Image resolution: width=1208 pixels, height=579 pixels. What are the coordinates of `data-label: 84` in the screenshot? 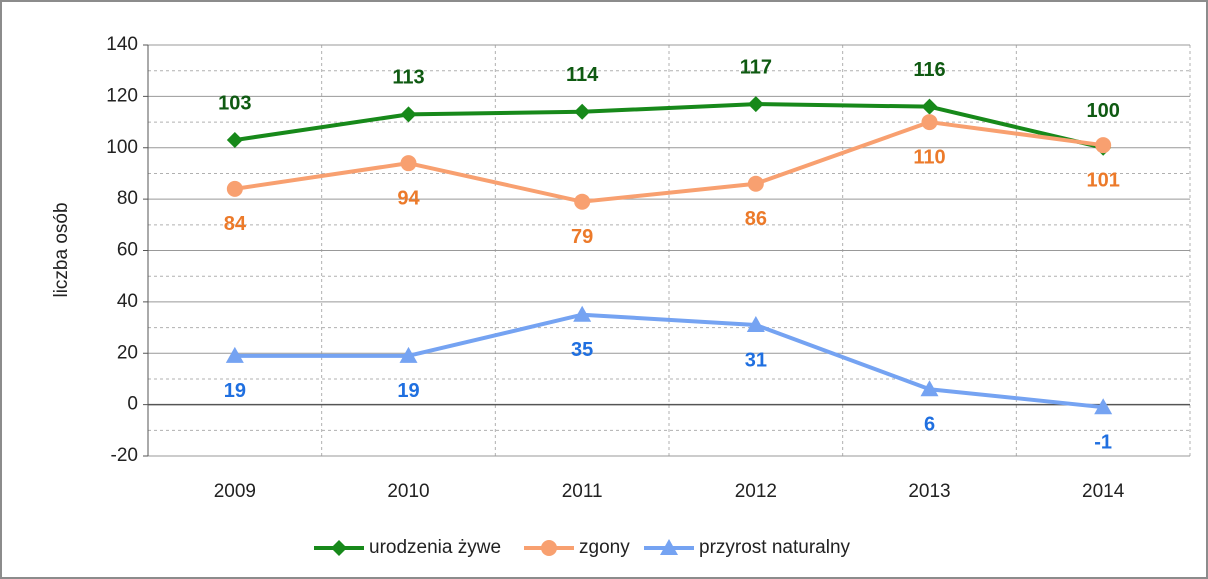 It's located at (235, 224).